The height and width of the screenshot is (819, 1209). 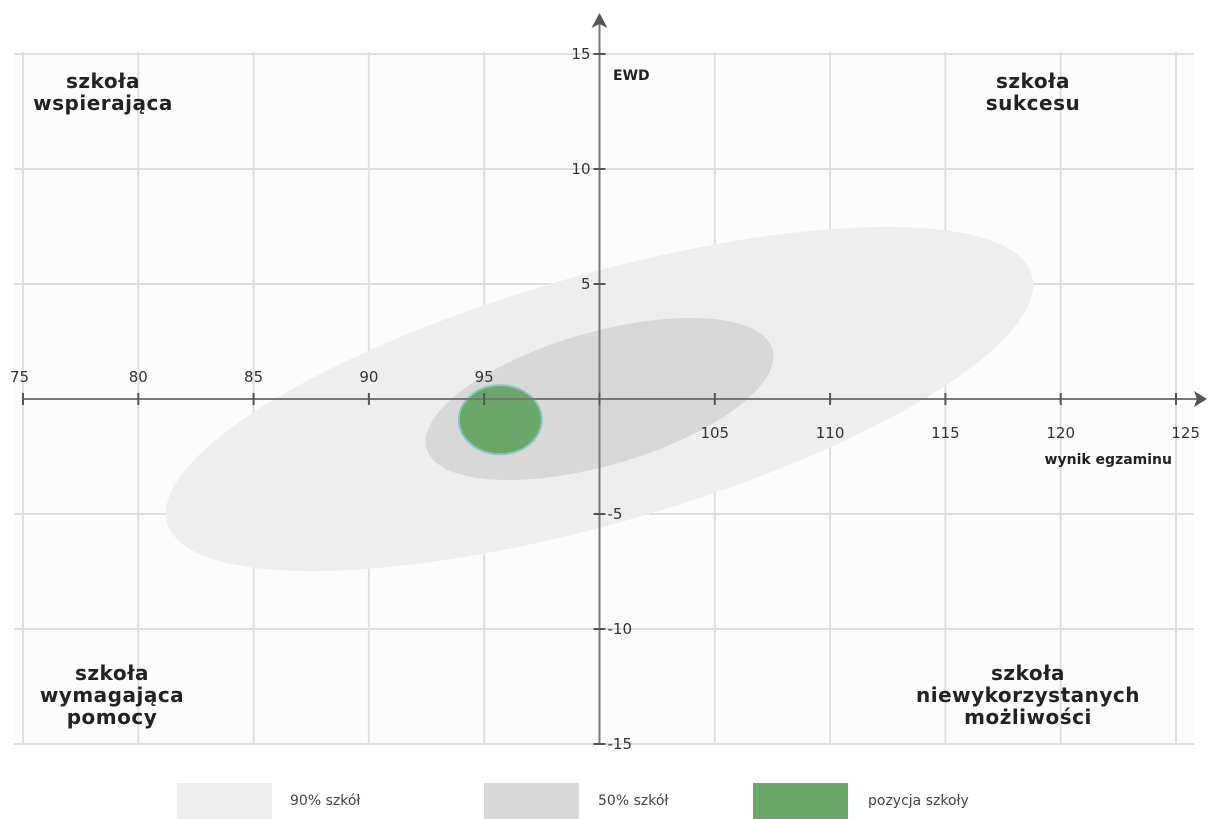 I want to click on y-axis-label: EWD, so click(x=631, y=76).